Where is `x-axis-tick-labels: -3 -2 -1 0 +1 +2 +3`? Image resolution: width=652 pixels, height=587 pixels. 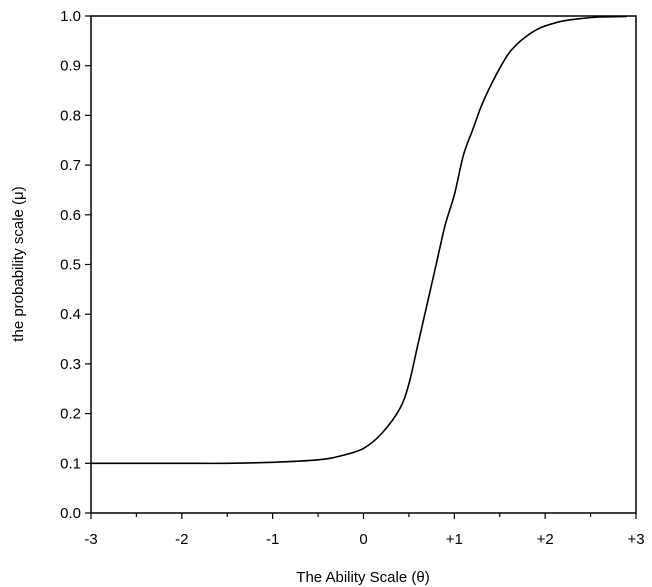
x-axis-tick-labels: -3 -2 -1 0 +1 +2 +3 is located at coordinates (364, 539).